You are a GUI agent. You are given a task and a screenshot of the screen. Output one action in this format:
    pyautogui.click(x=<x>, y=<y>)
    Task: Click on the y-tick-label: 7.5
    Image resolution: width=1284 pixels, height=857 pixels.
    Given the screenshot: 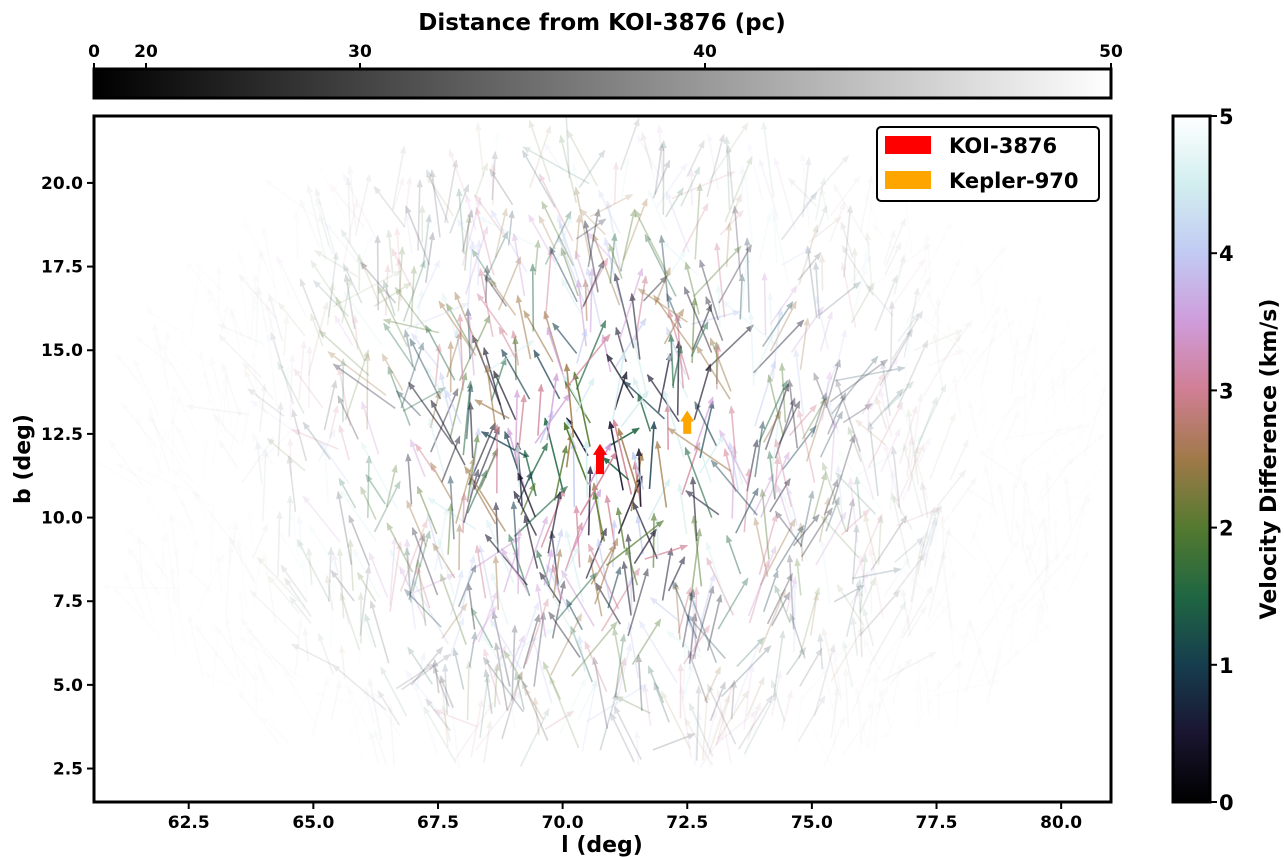 What is the action you would take?
    pyautogui.click(x=68, y=602)
    